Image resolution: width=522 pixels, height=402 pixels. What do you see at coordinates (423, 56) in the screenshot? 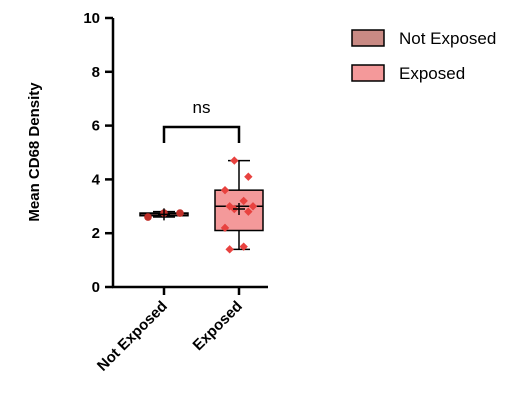
I see `legend: Not Exposed Exposed` at bounding box center [423, 56].